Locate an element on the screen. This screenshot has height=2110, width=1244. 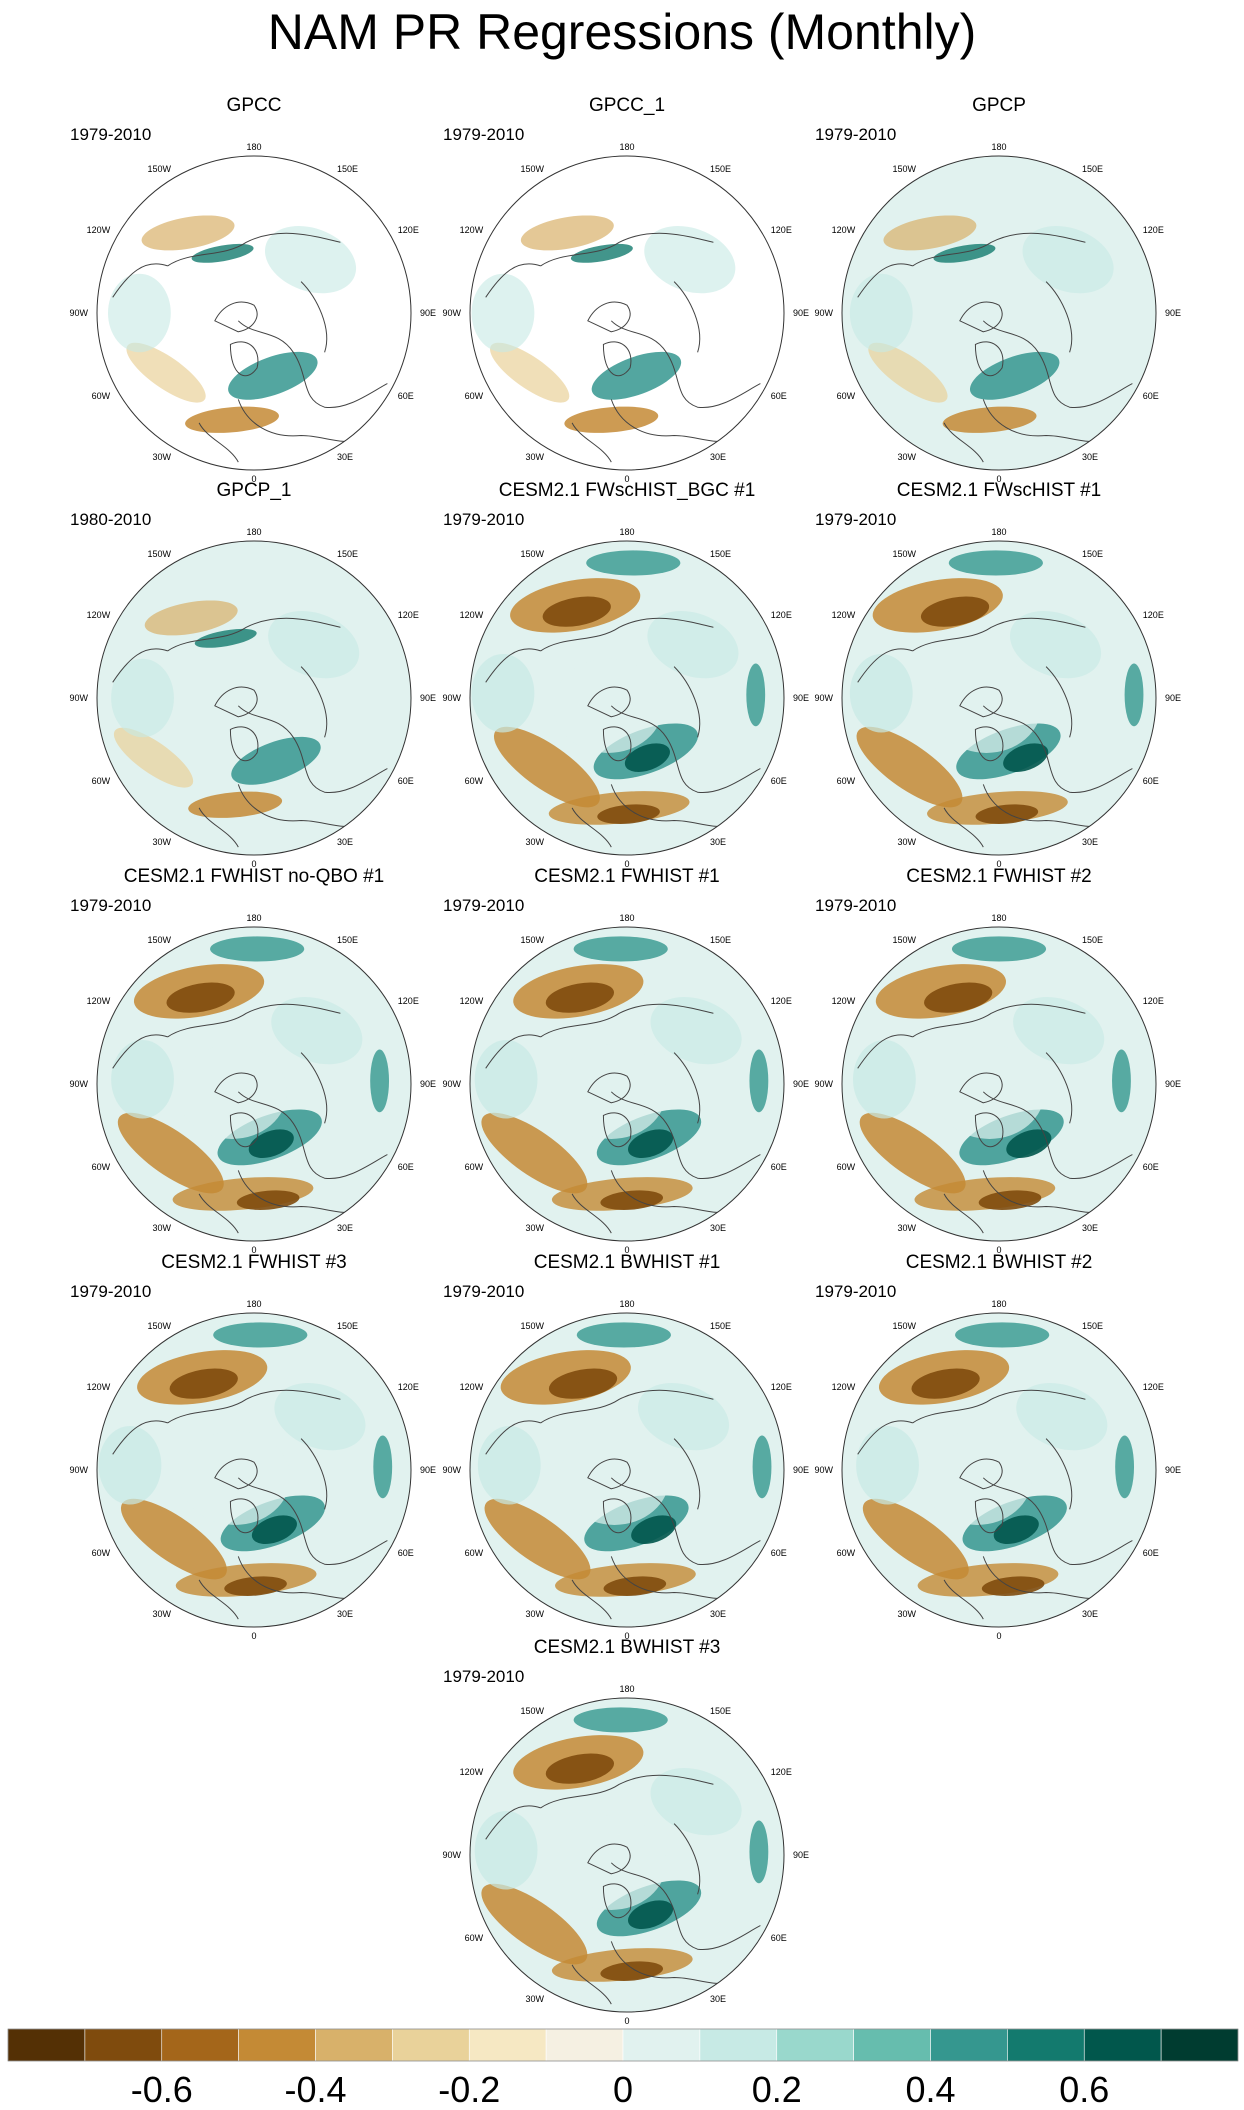
colorbar-tick-label: -0.2 is located at coordinates (469, 2089).